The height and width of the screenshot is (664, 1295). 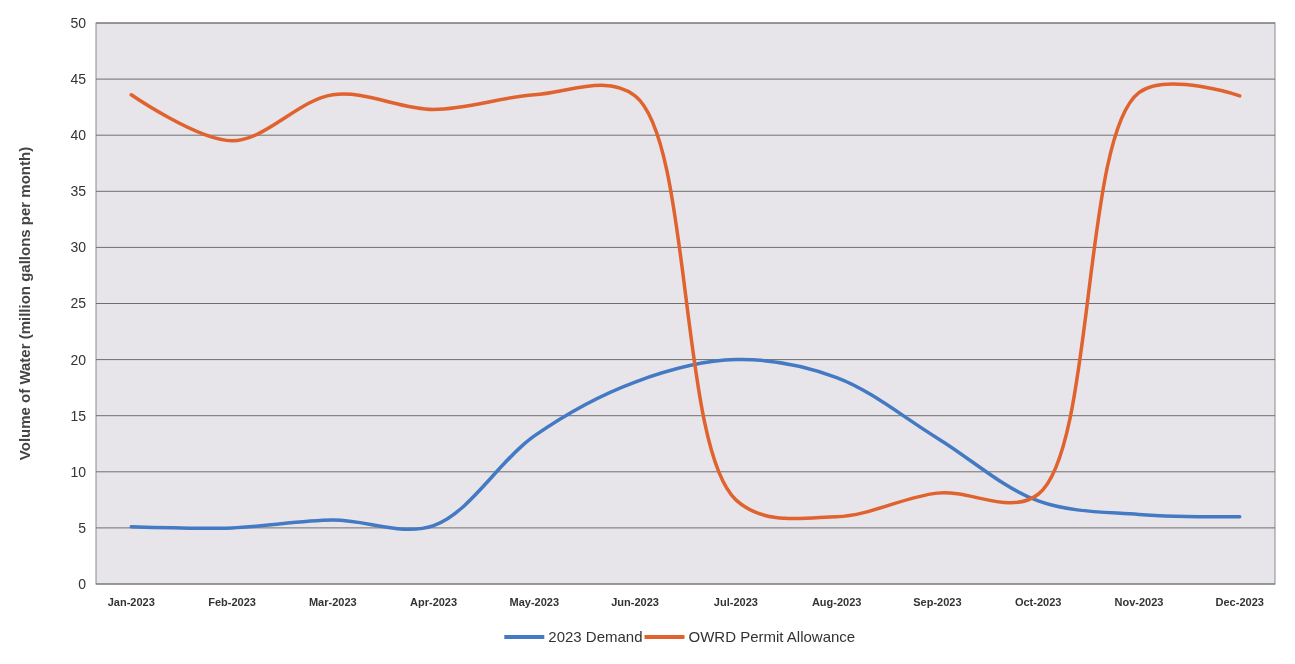 What do you see at coordinates (772, 636) in the screenshot?
I see `legend-label: OWRD Permit Allowance` at bounding box center [772, 636].